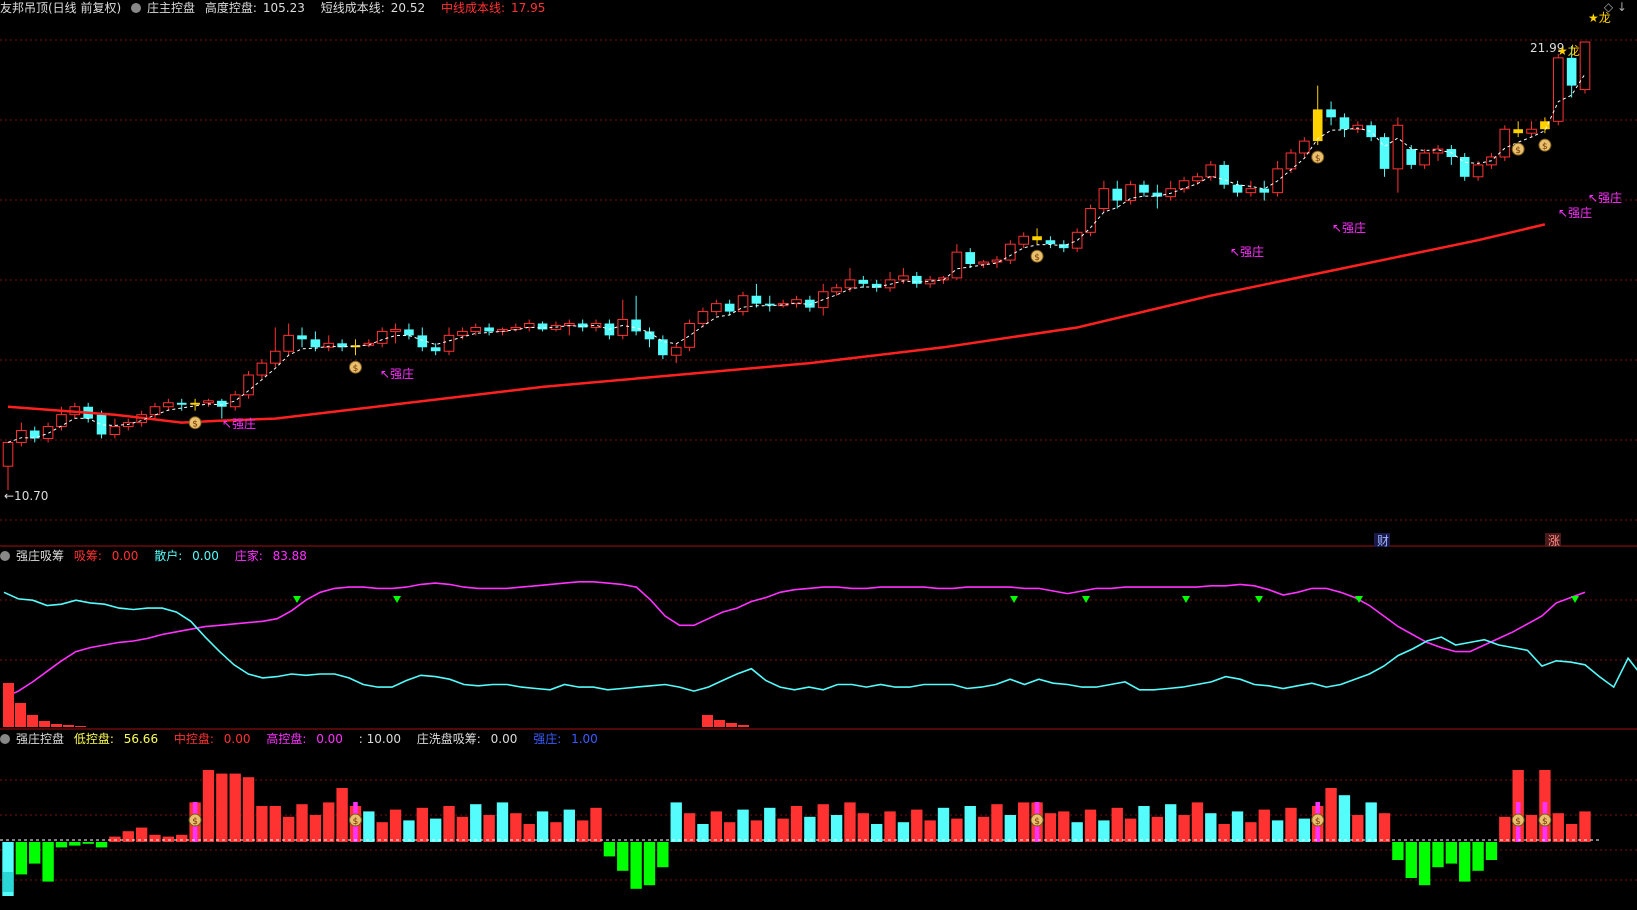 Image resolution: width=1637 pixels, height=910 pixels. What do you see at coordinates (1553, 540) in the screenshot?
I see `zhang-marker-bg` at bounding box center [1553, 540].